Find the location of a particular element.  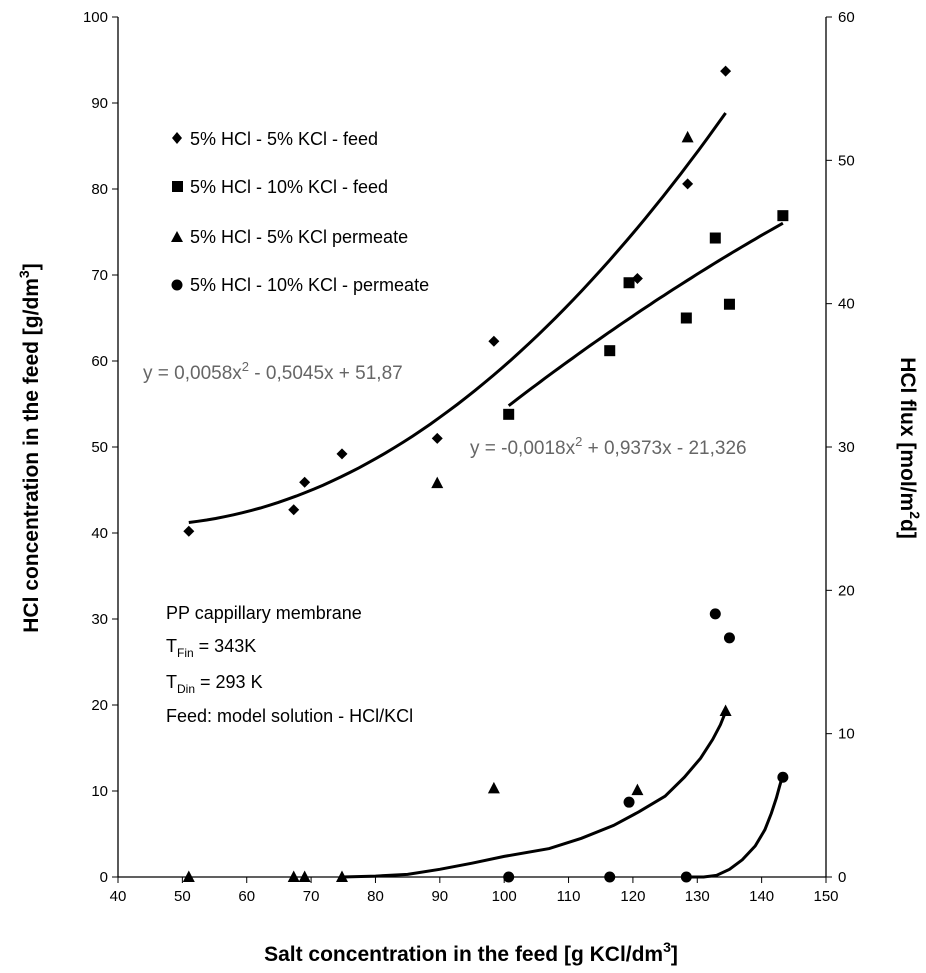

y-tick-label: 90 is located at coordinates (99, 103).